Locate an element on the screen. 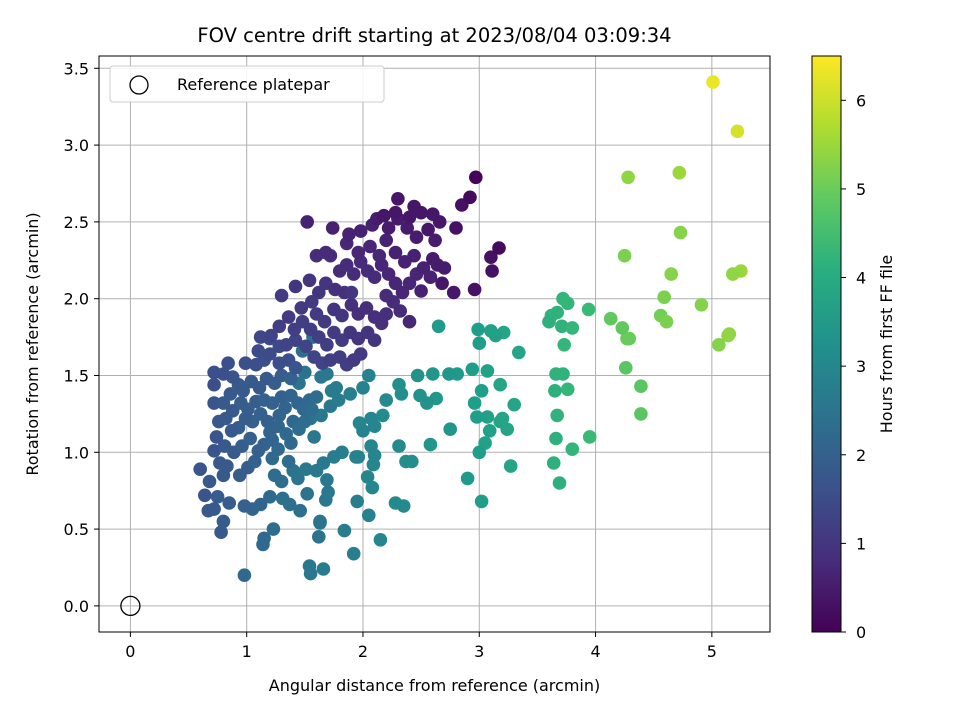 This screenshot has width=960, height=720. y-tick-label: 3.5 is located at coordinates (76, 68).